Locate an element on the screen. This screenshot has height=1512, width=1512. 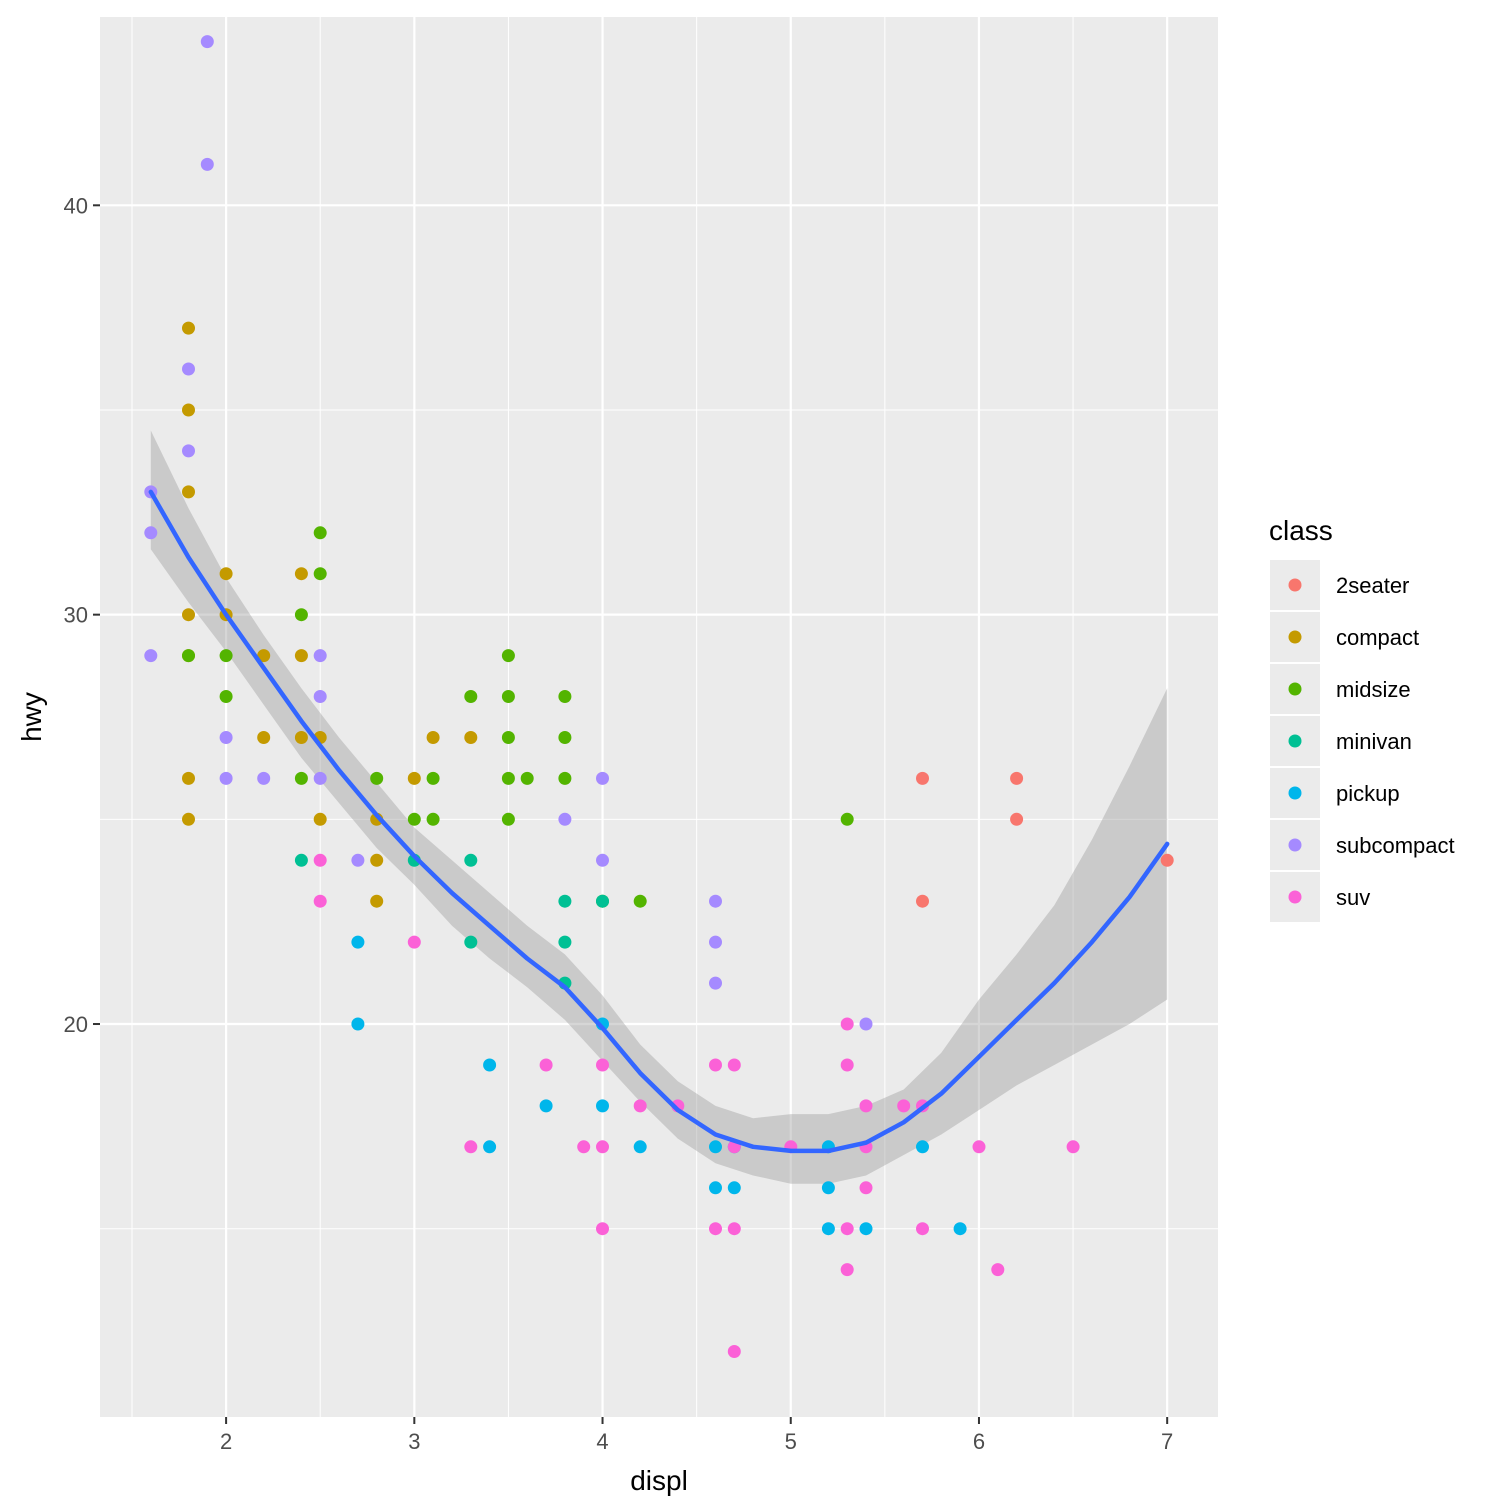
legend-label-subcompact: subcompact is located at coordinates (1395, 845).